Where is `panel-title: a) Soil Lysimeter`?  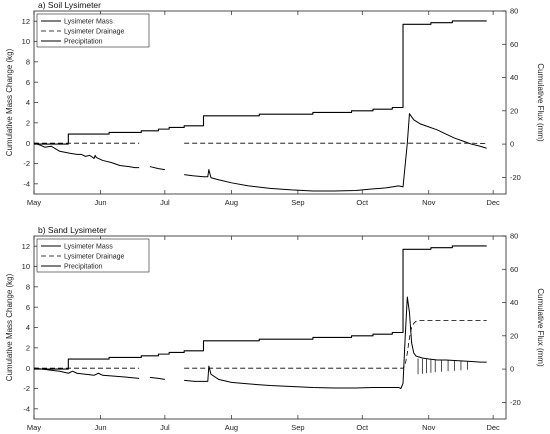 panel-title: a) Soil Lysimeter is located at coordinates (69, 5).